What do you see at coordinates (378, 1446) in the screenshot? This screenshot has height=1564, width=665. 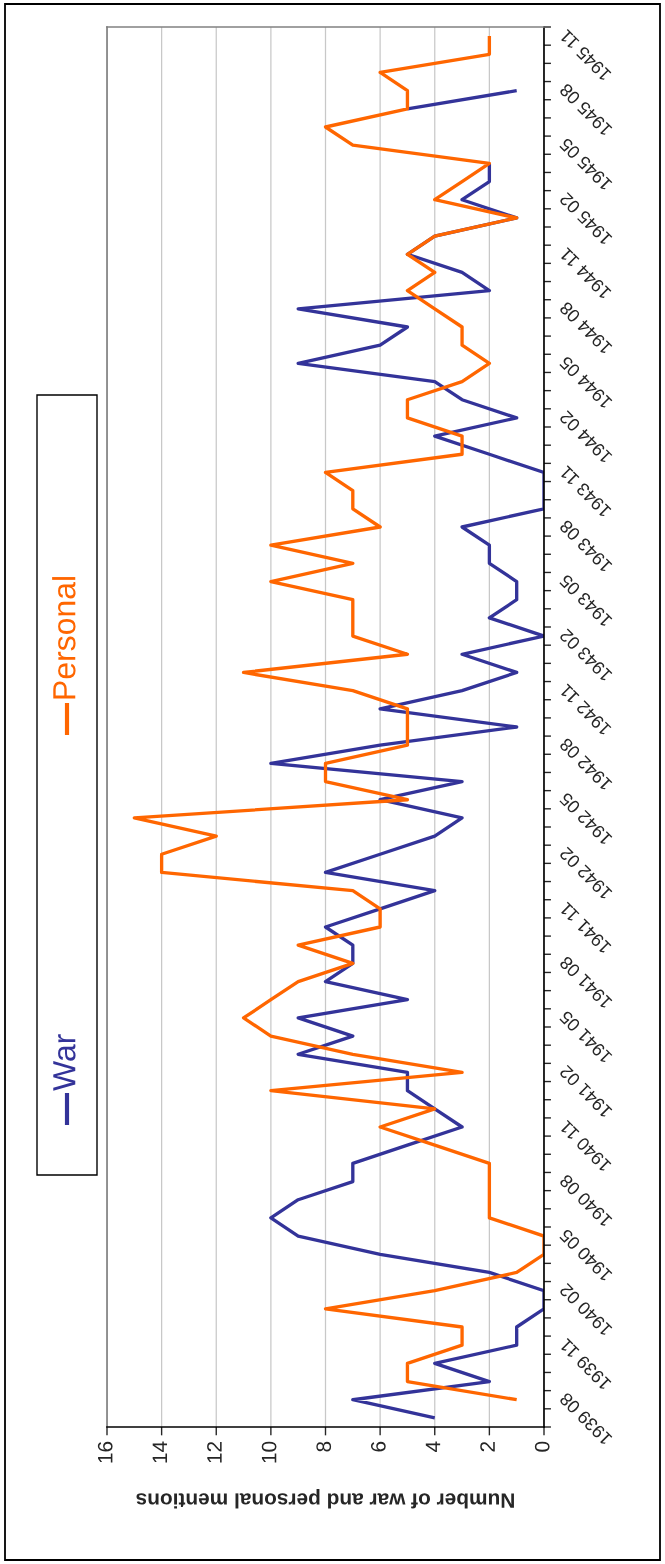 I see `x-tick-label: 6` at bounding box center [378, 1446].